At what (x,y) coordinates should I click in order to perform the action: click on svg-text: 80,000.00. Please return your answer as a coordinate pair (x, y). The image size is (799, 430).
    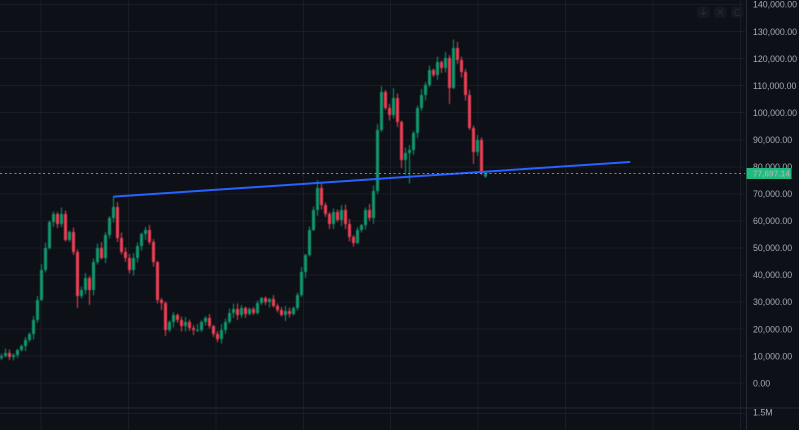
    Looking at the image, I should click on (772, 167).